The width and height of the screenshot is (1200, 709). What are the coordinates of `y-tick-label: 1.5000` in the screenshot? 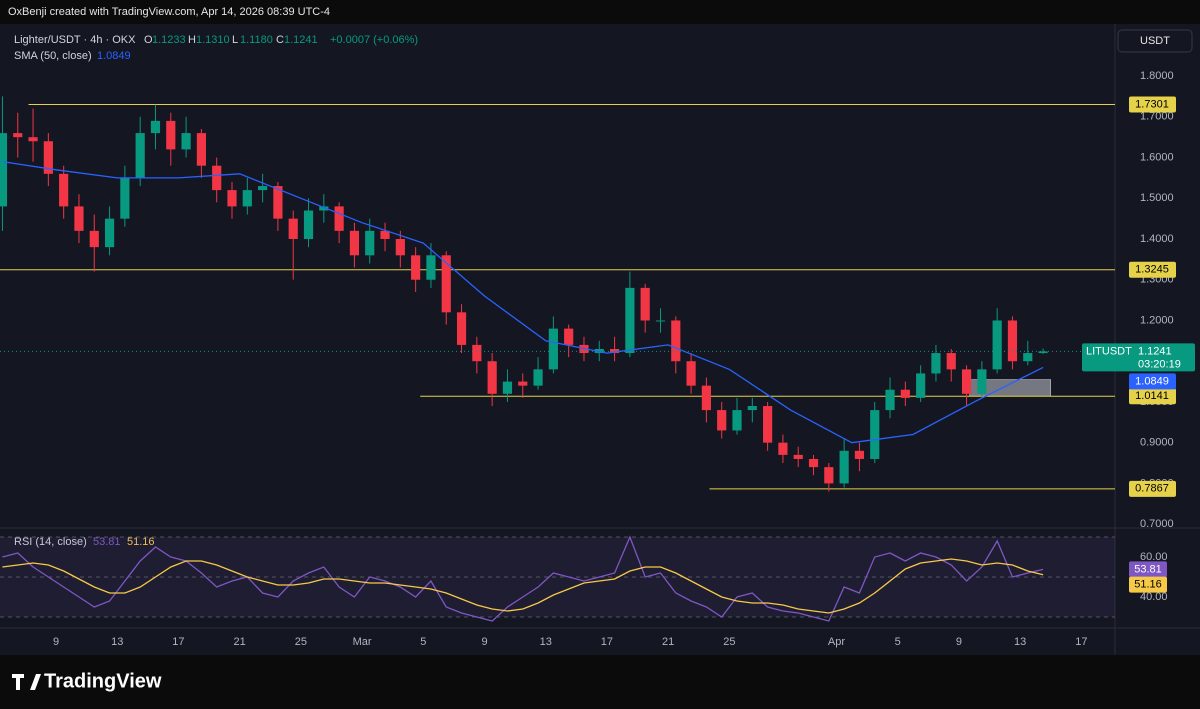 It's located at (1157, 198).